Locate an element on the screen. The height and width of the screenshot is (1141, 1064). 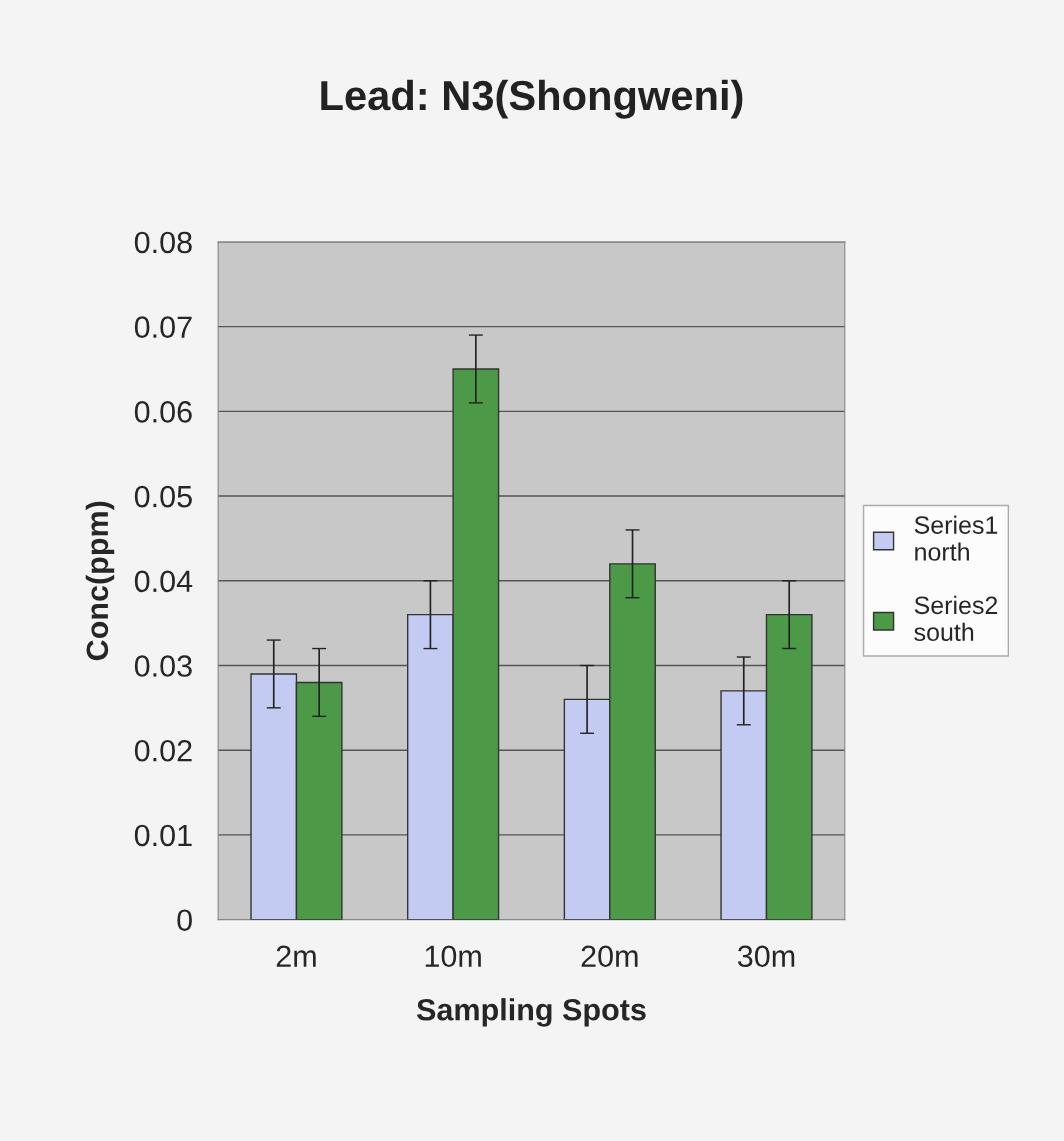
y-tick-label: 0 is located at coordinates (184, 920).